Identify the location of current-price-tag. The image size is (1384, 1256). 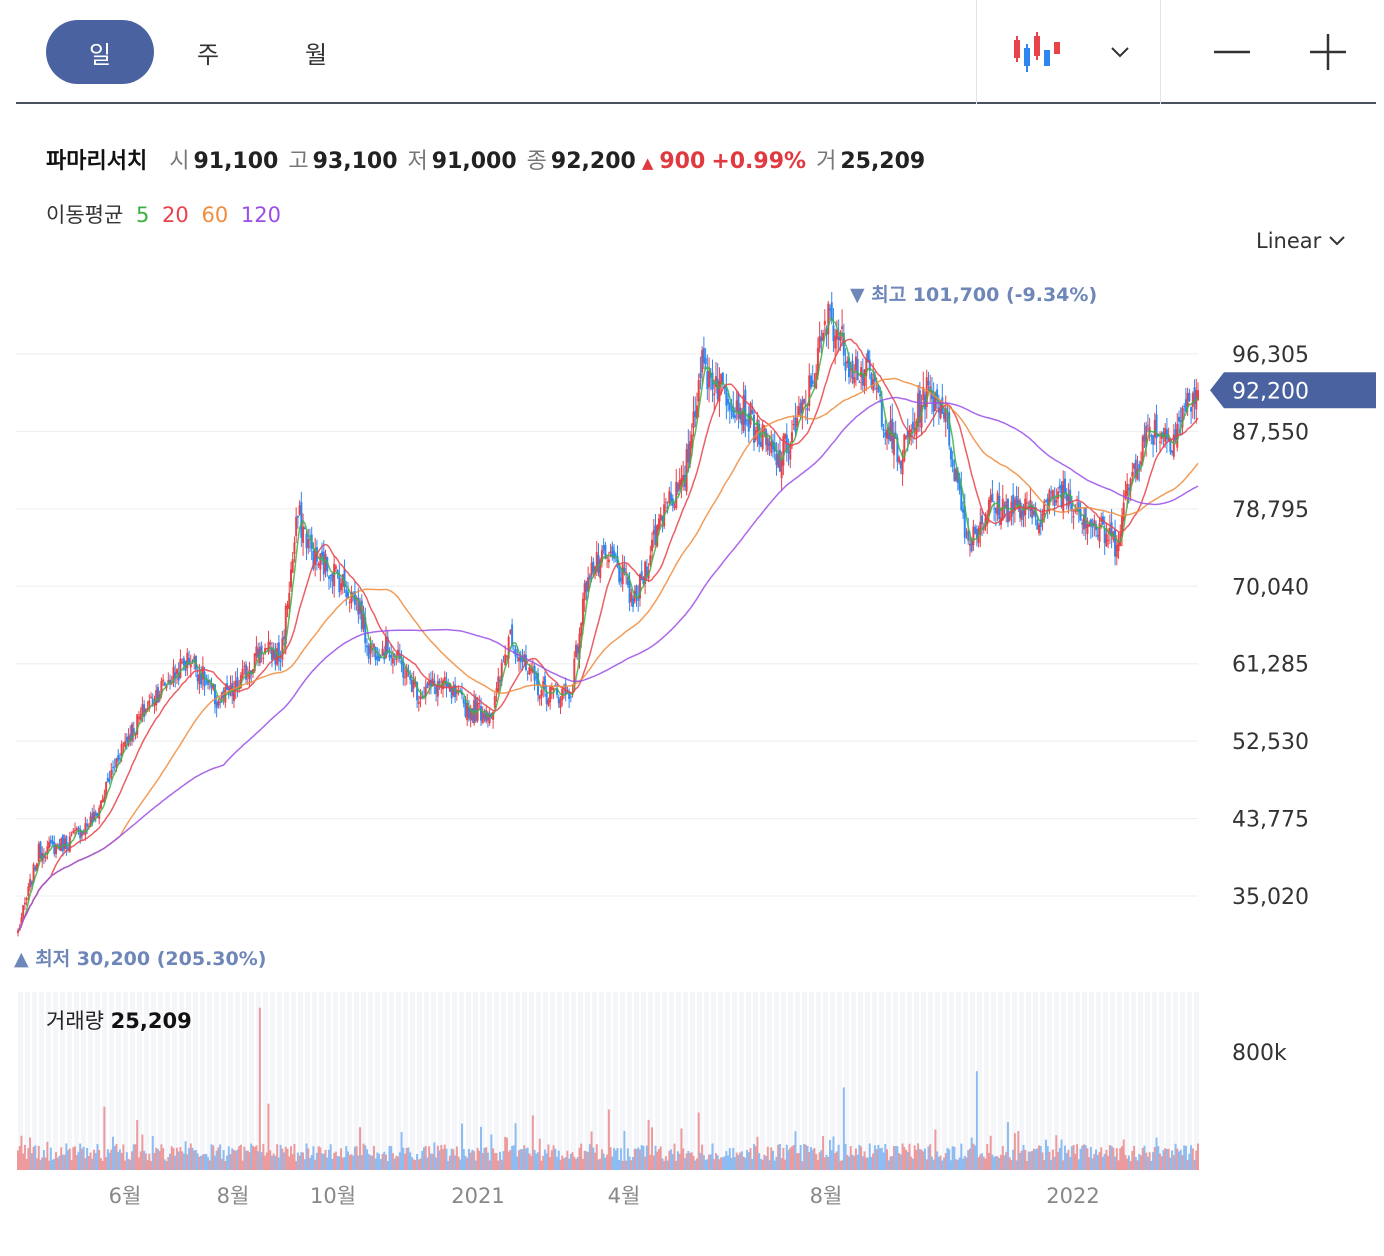
(1293, 390).